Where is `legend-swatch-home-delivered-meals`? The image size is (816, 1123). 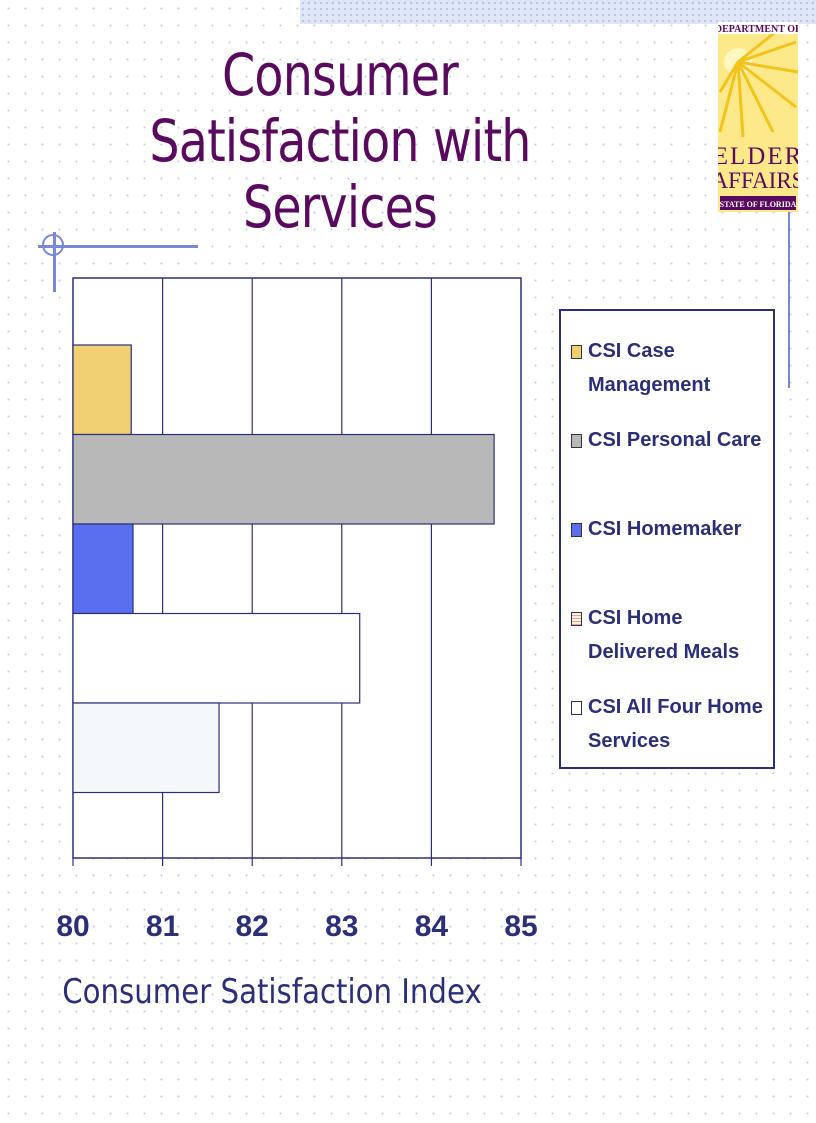
legend-swatch-home-delivered-meals is located at coordinates (576, 619).